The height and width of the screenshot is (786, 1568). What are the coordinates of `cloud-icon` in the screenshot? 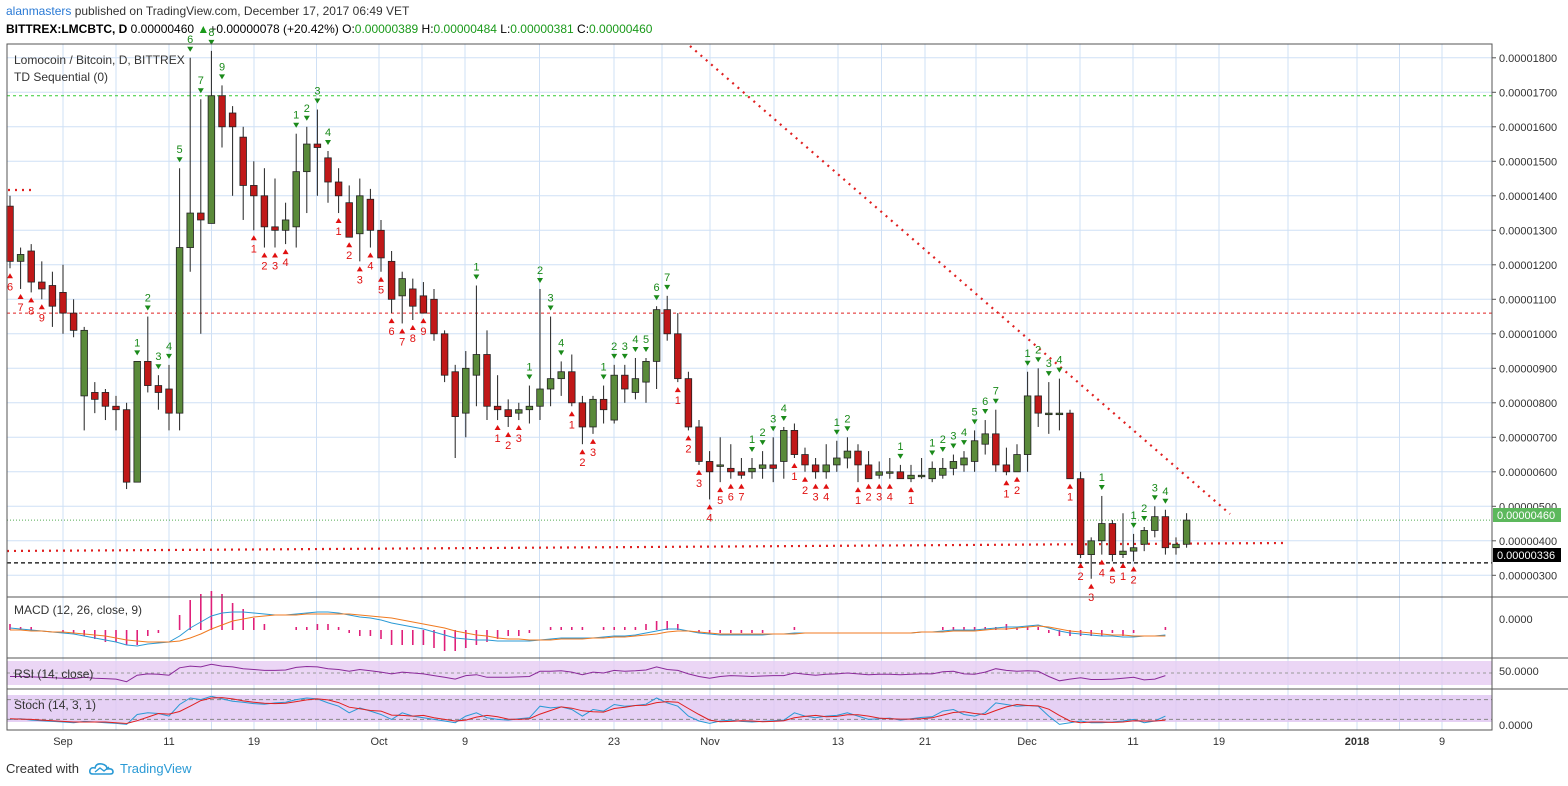 It's located at (101, 768).